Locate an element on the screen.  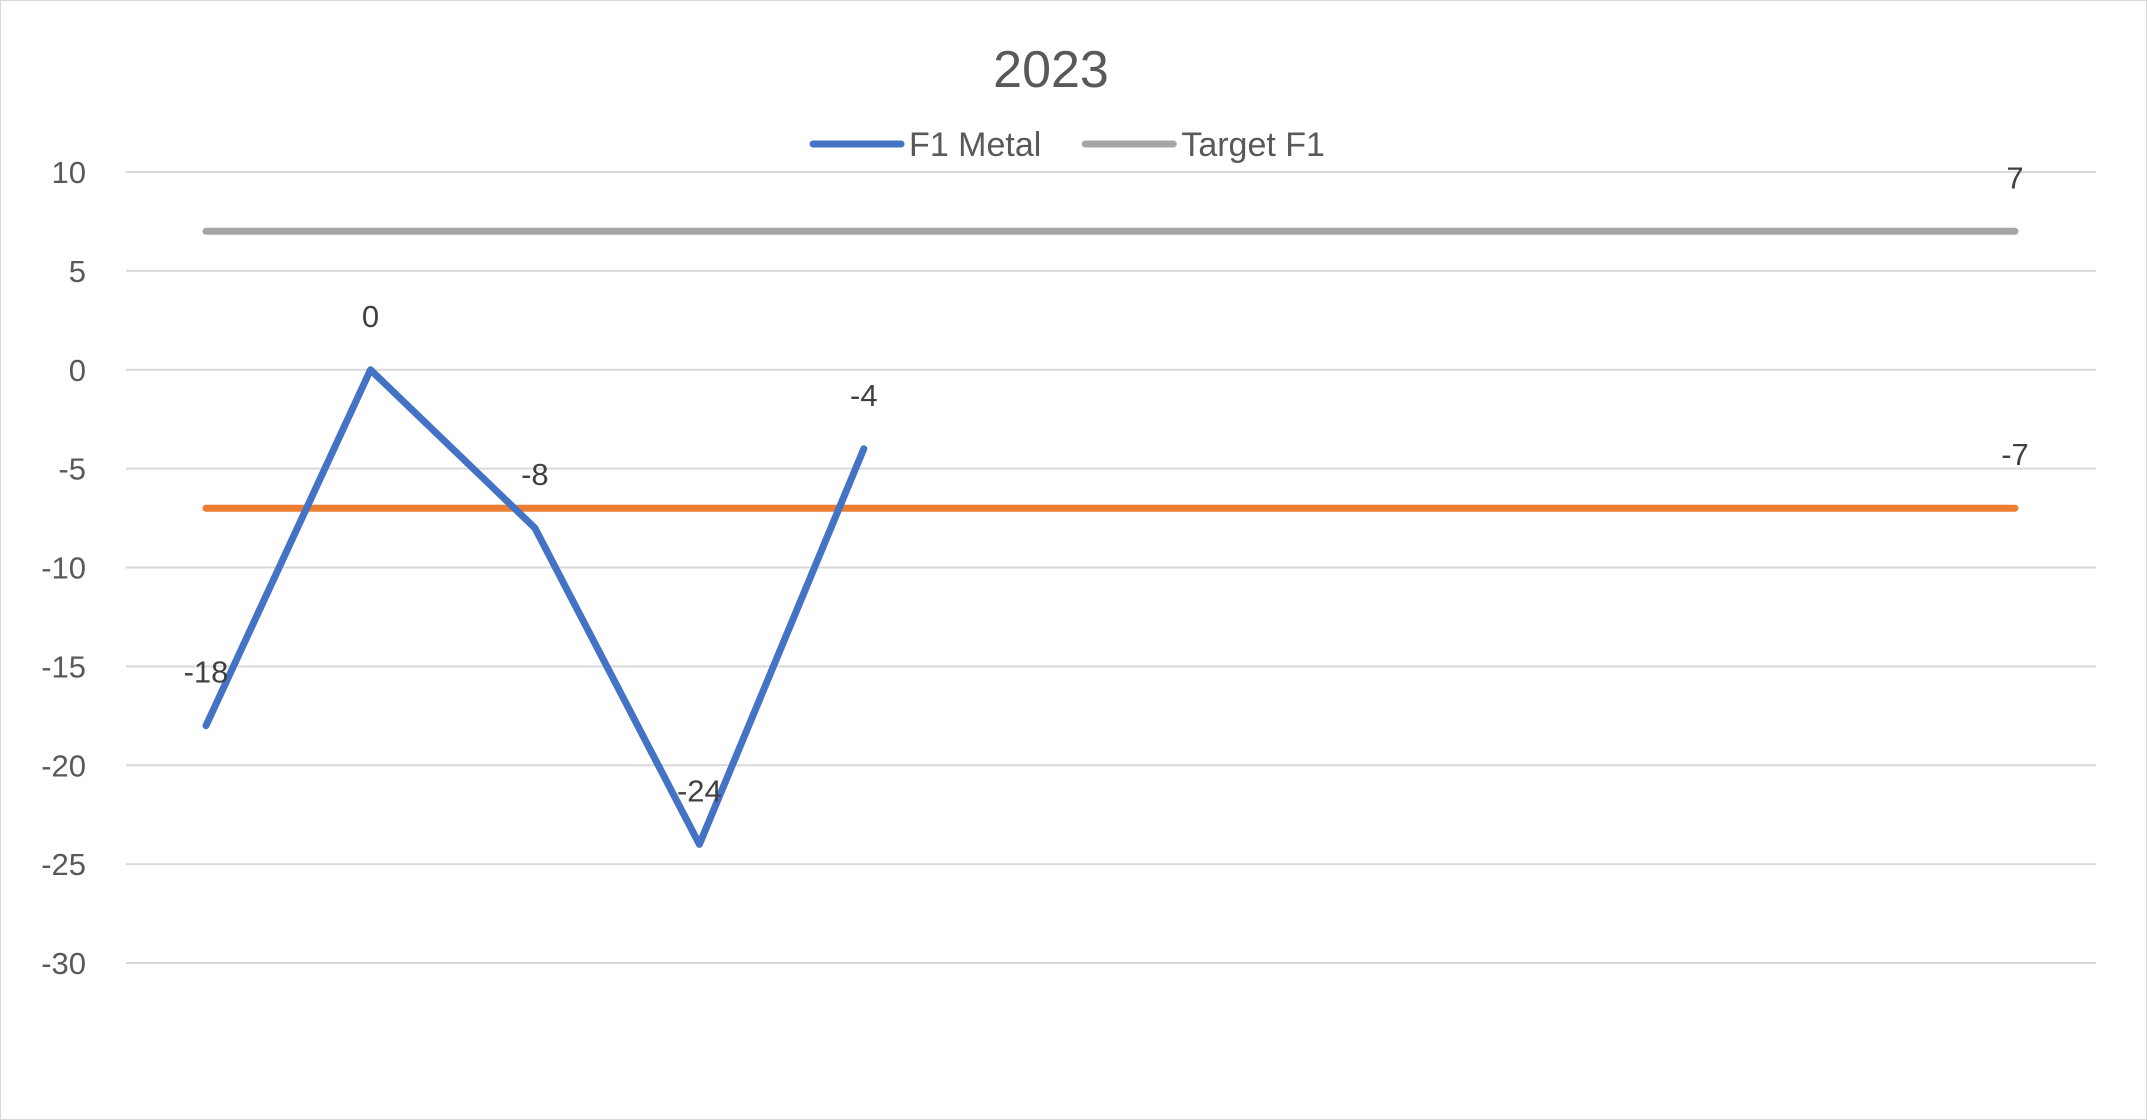
y-tick-label: 5 is located at coordinates (77, 271).